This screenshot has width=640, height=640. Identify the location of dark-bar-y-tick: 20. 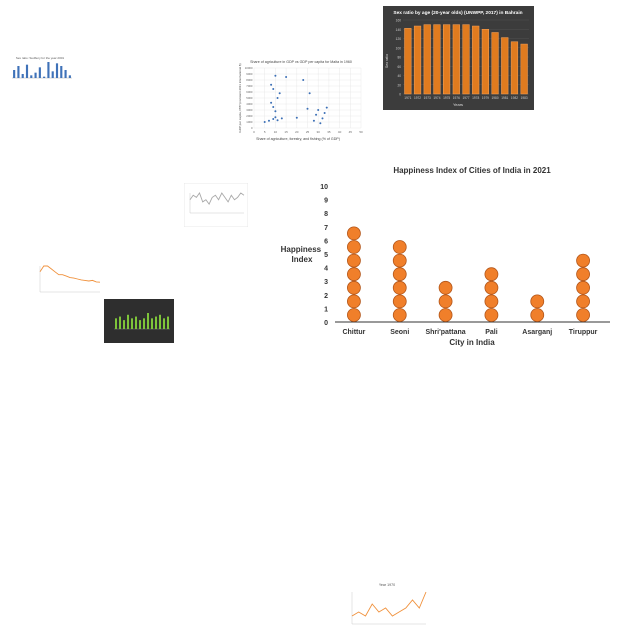
(399, 85).